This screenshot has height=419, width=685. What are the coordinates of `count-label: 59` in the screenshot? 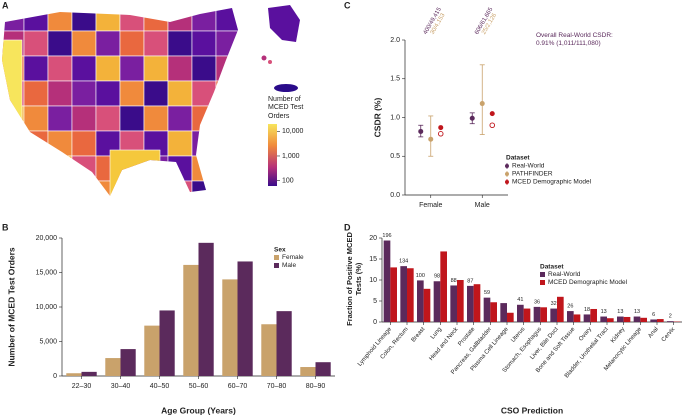 It's located at (487, 293).